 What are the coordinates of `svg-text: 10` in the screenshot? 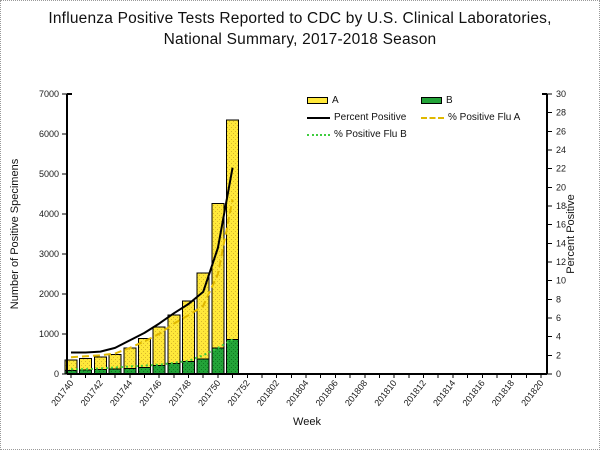 It's located at (561, 281).